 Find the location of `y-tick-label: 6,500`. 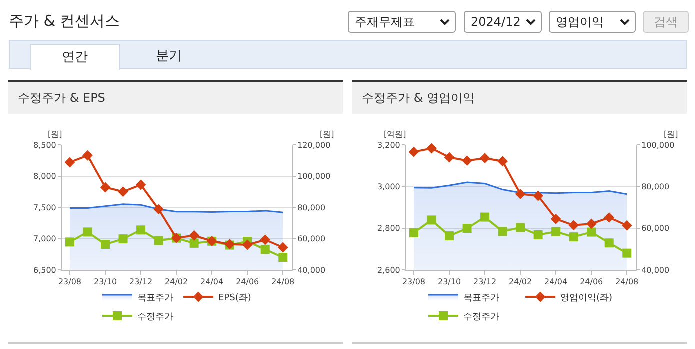

y-tick-label: 6,500 is located at coordinates (44, 270).